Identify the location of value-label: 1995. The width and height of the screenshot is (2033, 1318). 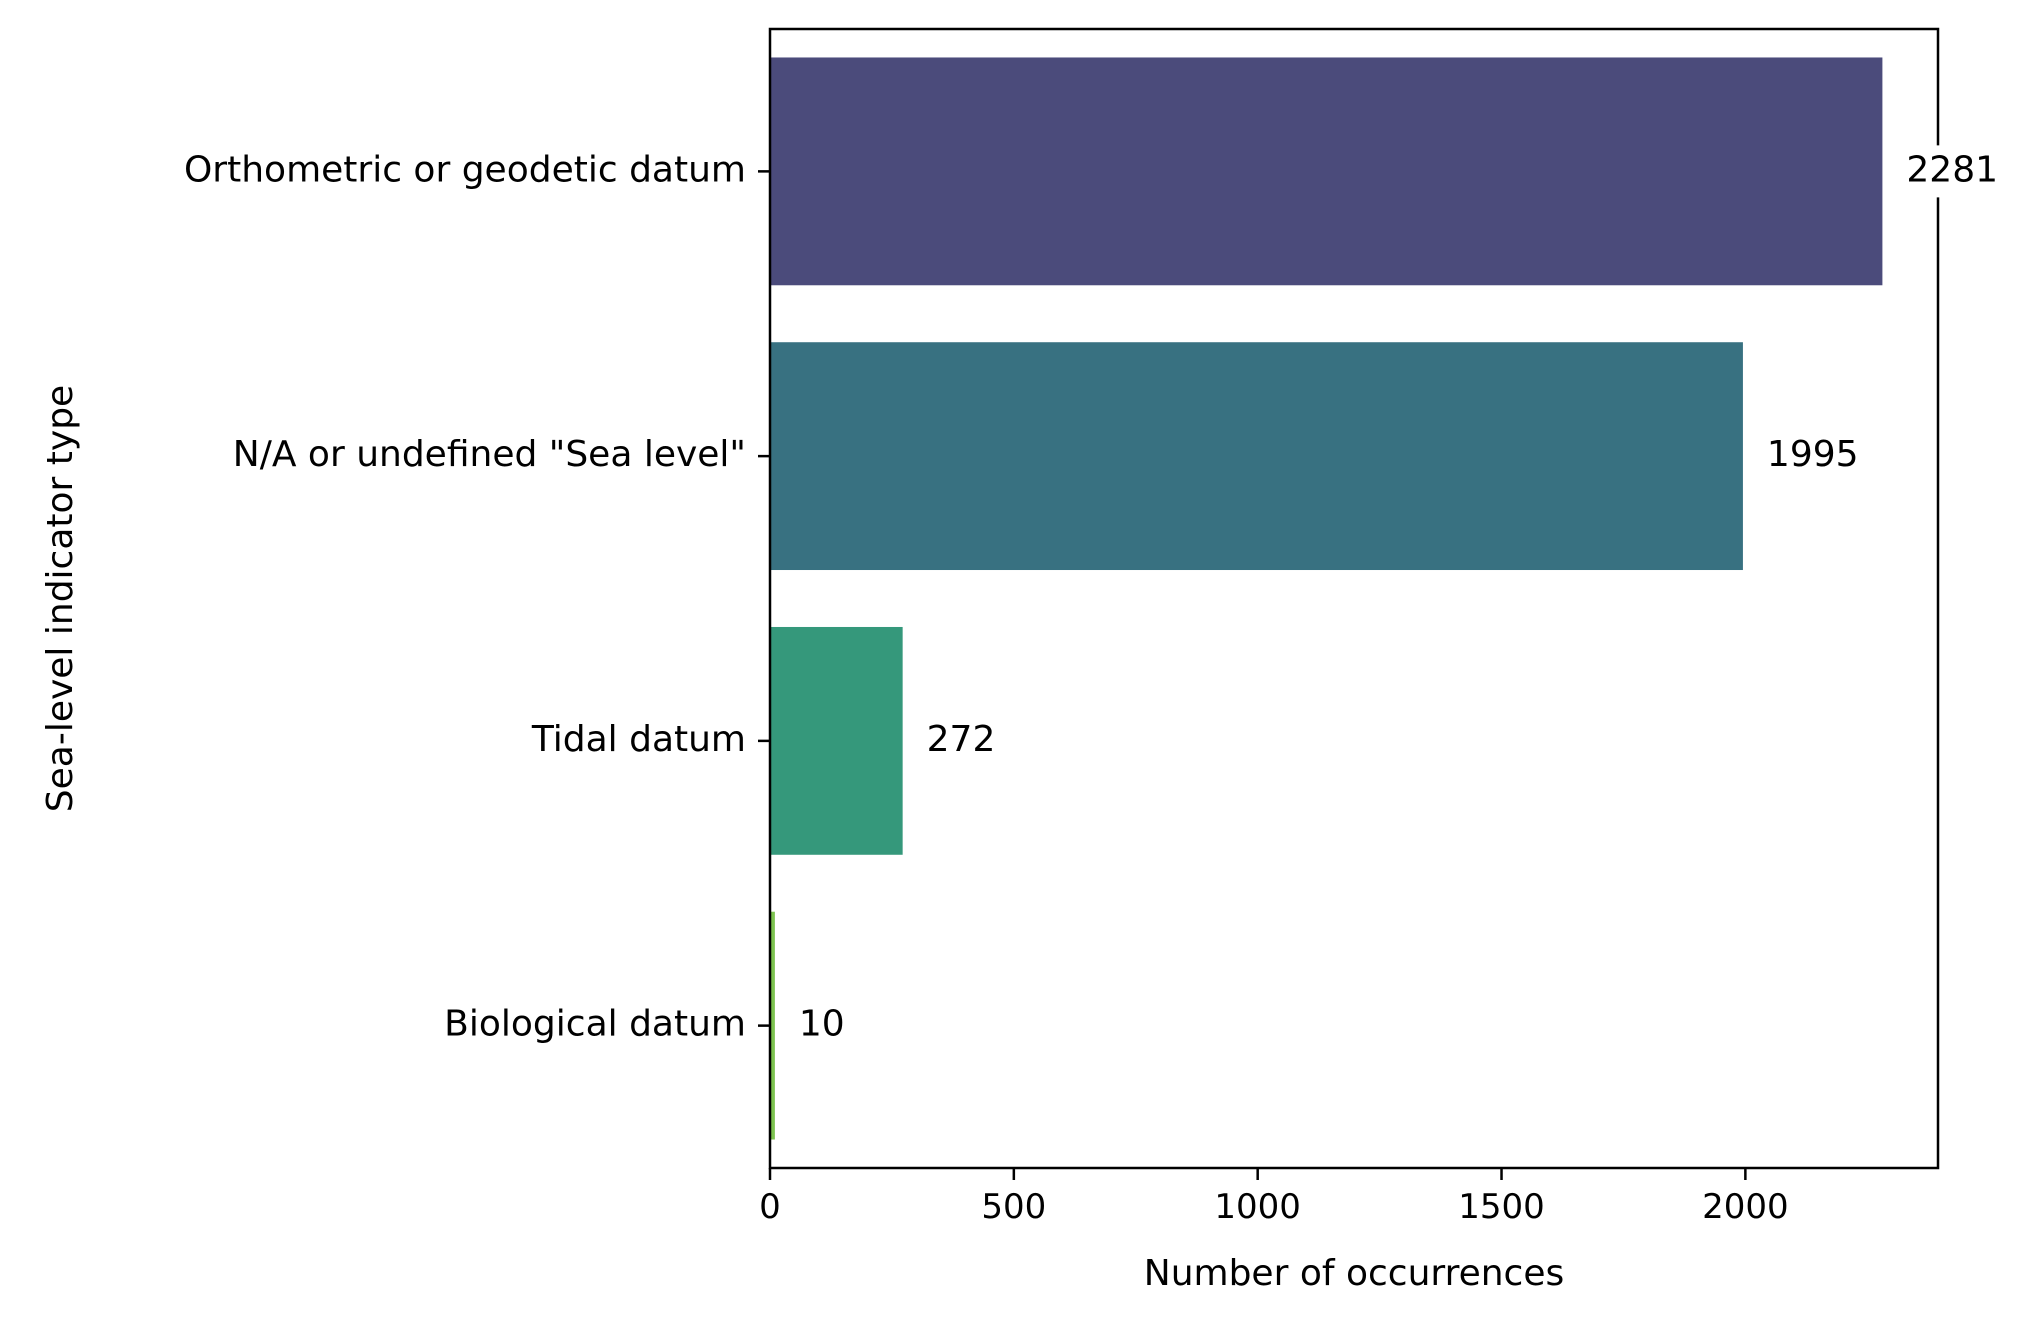
(1813, 454).